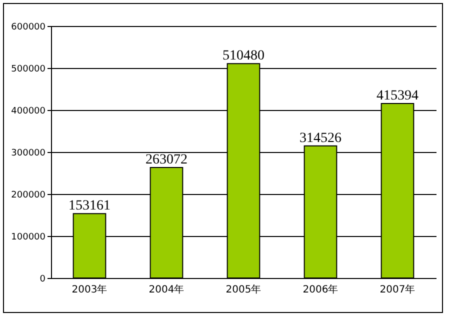 The height and width of the screenshot is (320, 450). Describe the element at coordinates (90, 290) in the screenshot. I see `x-tick-label: 2003年` at that location.